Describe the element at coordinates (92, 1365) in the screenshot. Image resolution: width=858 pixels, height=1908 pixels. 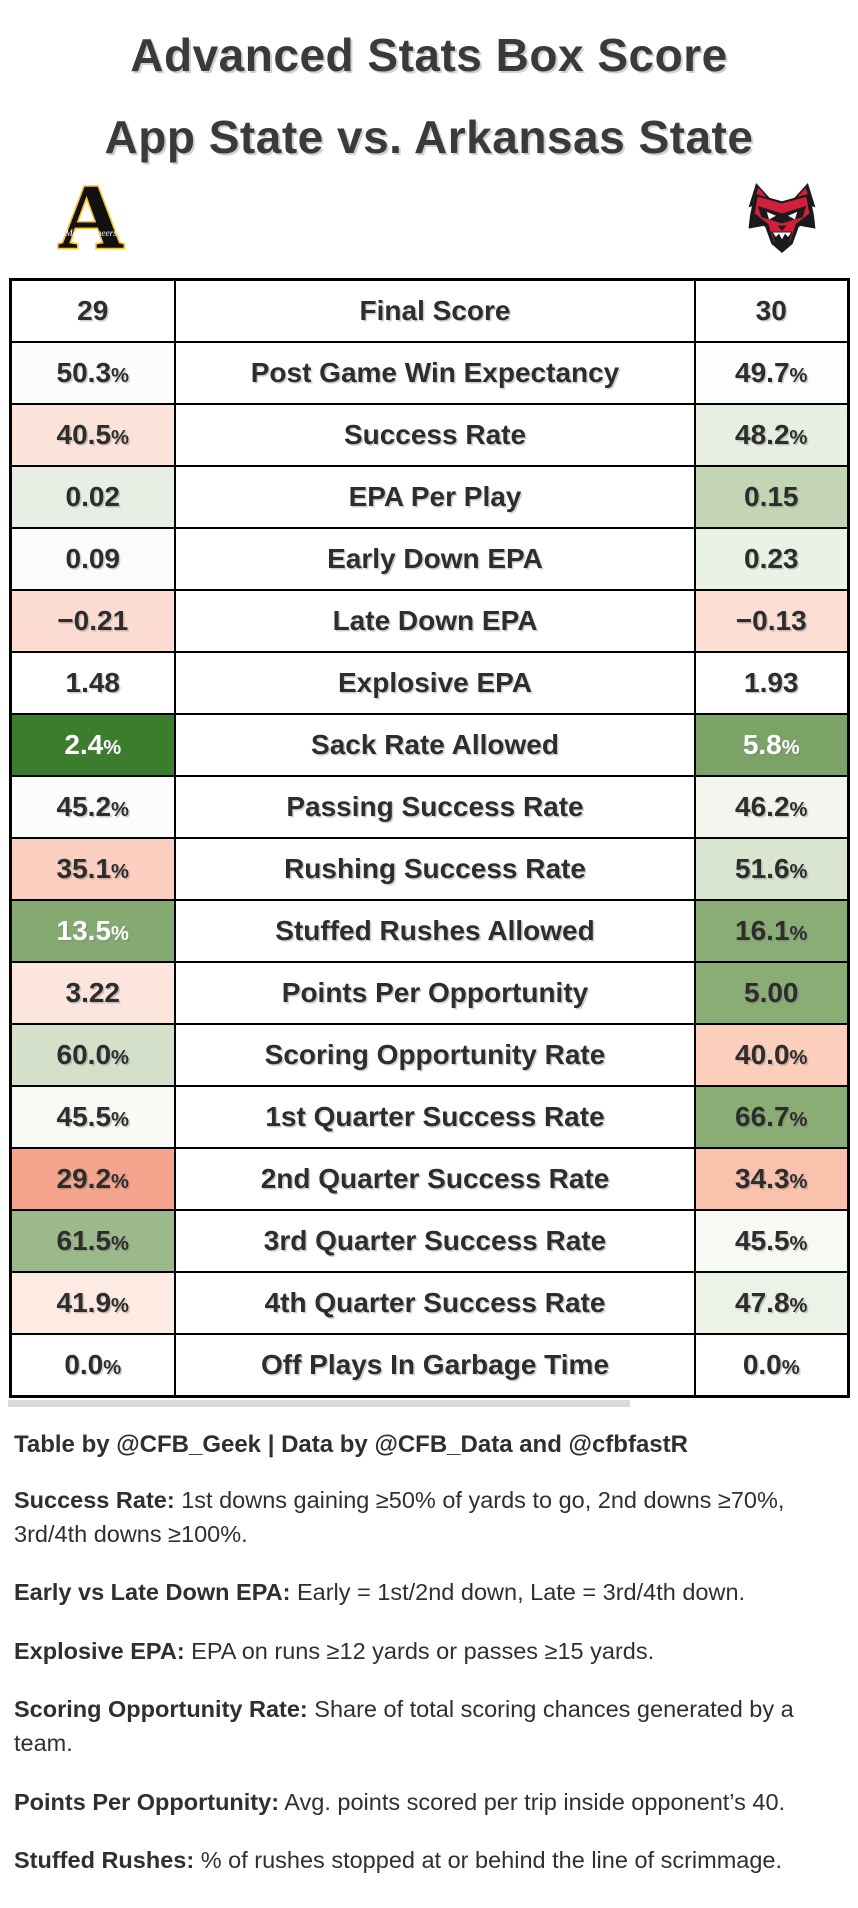
I see `home-value: 0.0%` at that location.